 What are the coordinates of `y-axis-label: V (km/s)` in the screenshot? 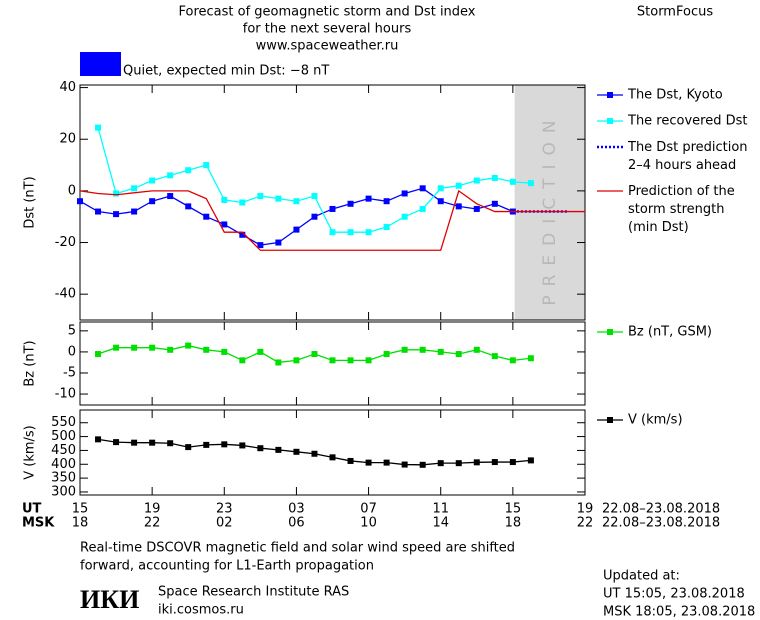 It's located at (30, 452).